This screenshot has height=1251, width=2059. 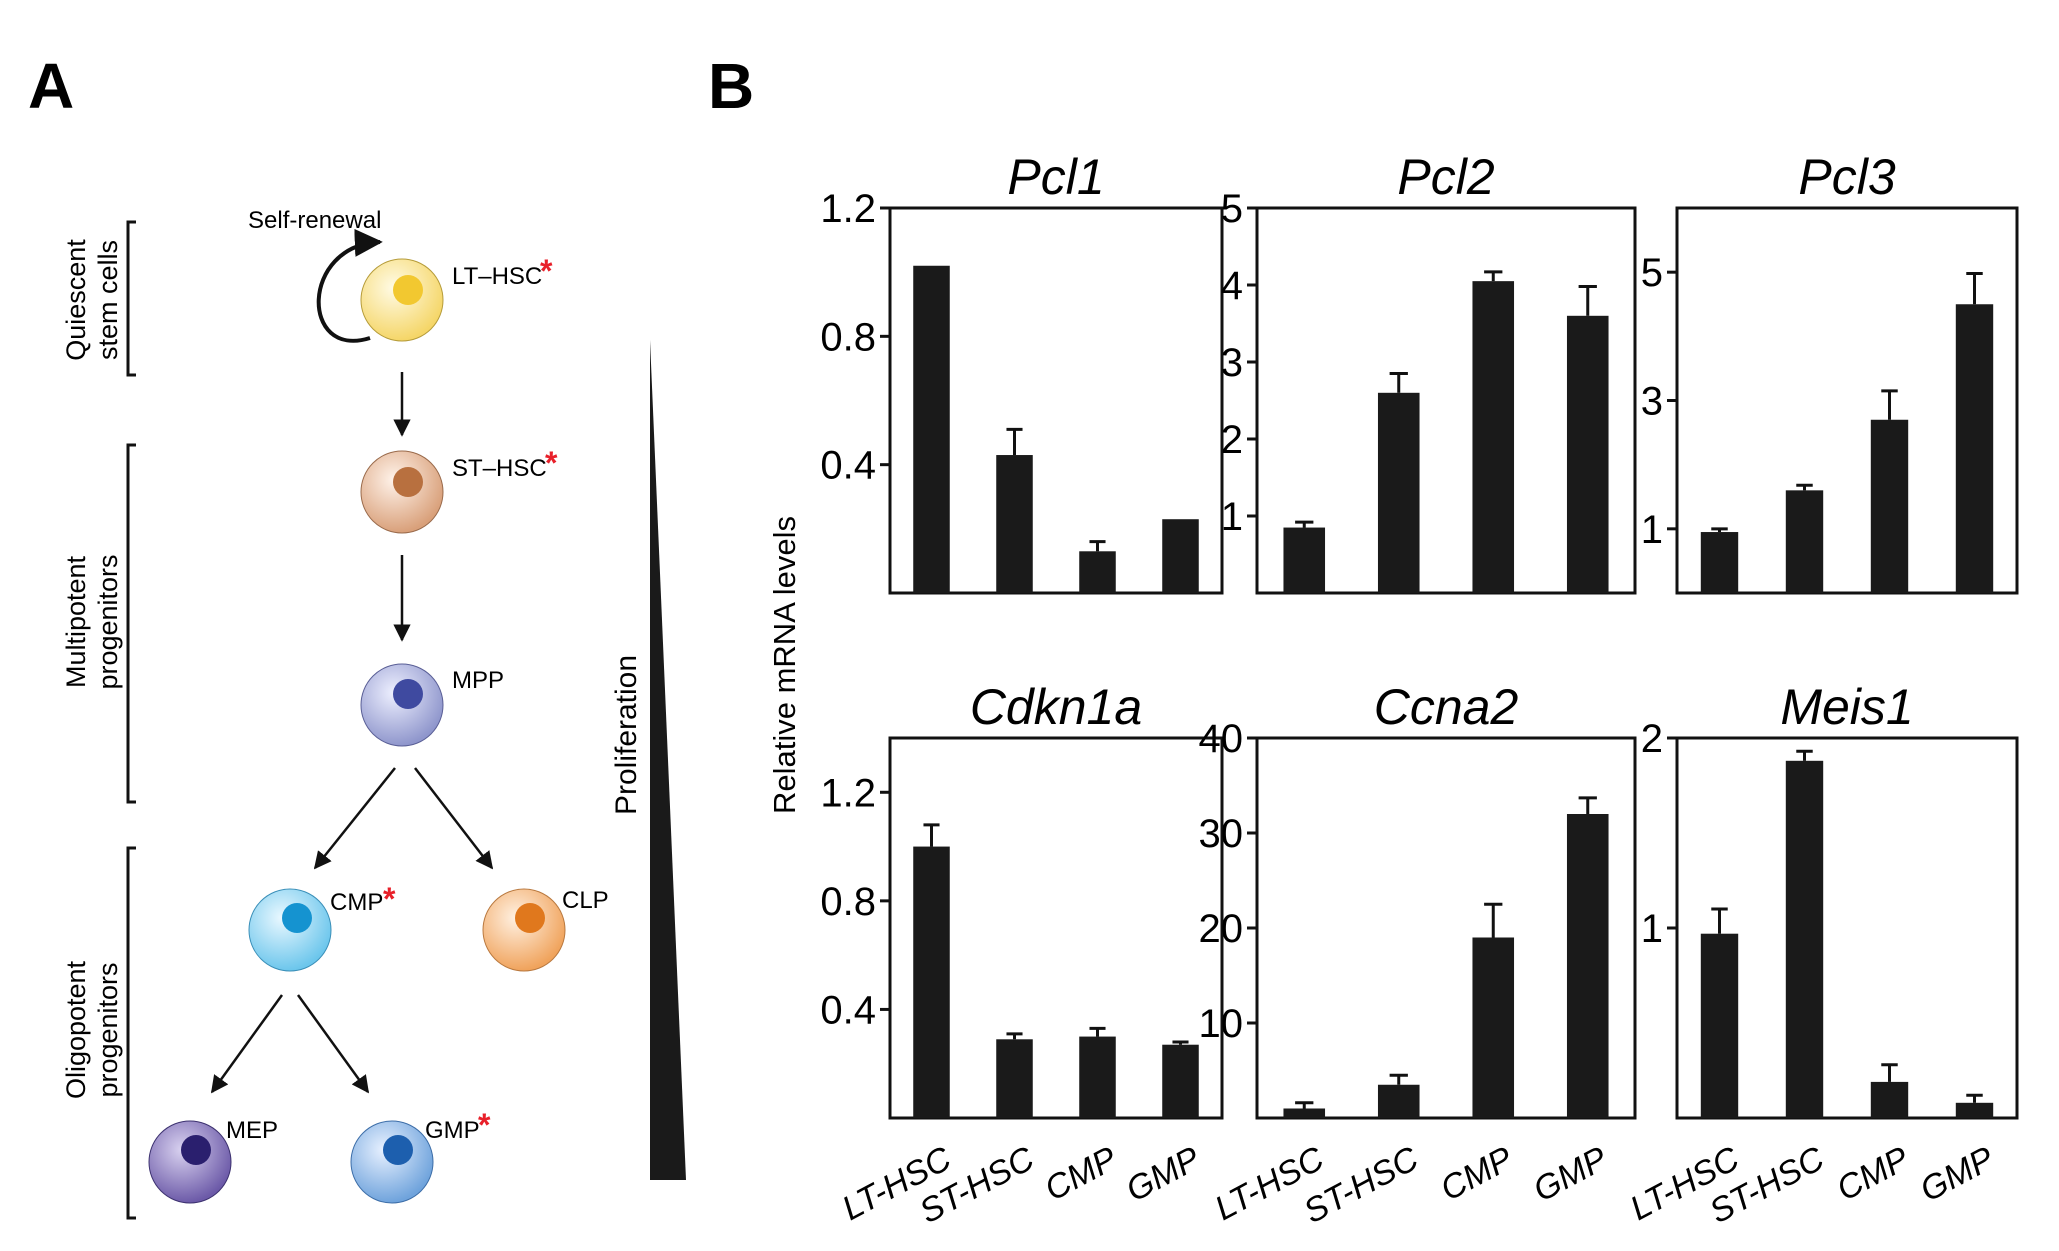 What do you see at coordinates (76, 621) in the screenshot?
I see `bracket-multipotent-line1: Multipotent` at bounding box center [76, 621].